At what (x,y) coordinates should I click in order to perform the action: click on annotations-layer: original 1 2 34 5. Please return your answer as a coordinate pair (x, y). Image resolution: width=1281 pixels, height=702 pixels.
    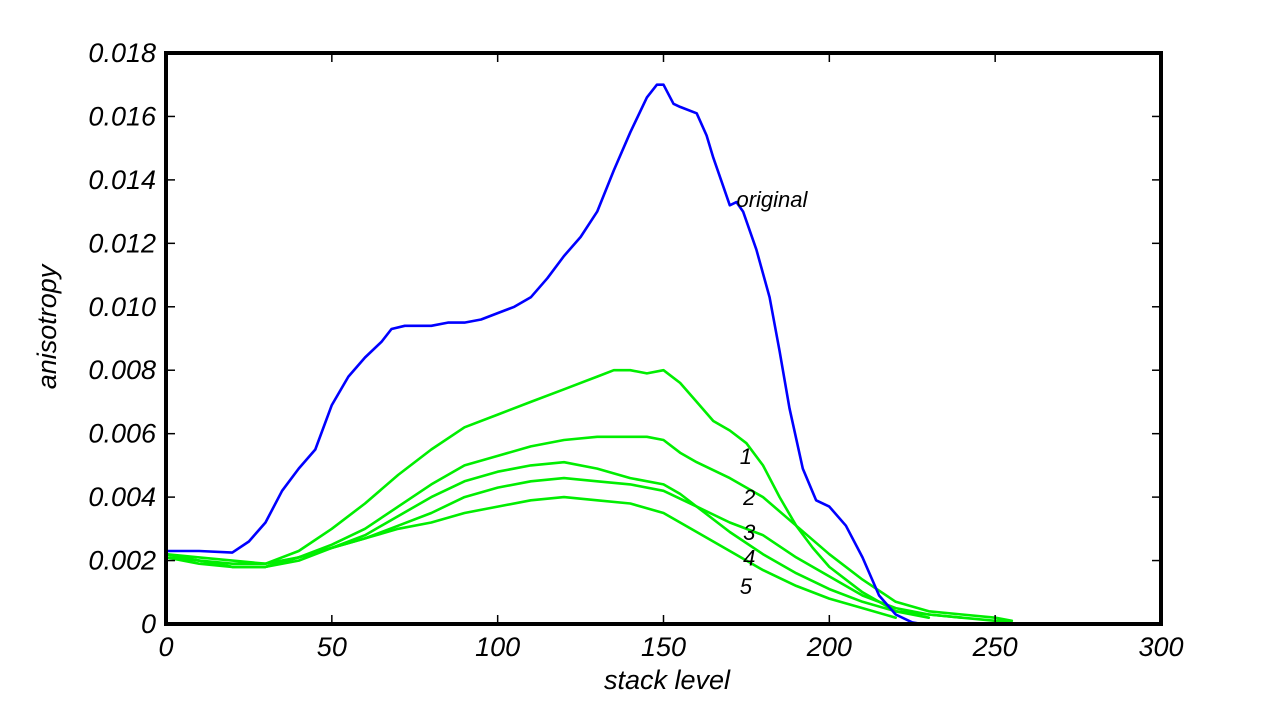
    Looking at the image, I should click on (772, 393).